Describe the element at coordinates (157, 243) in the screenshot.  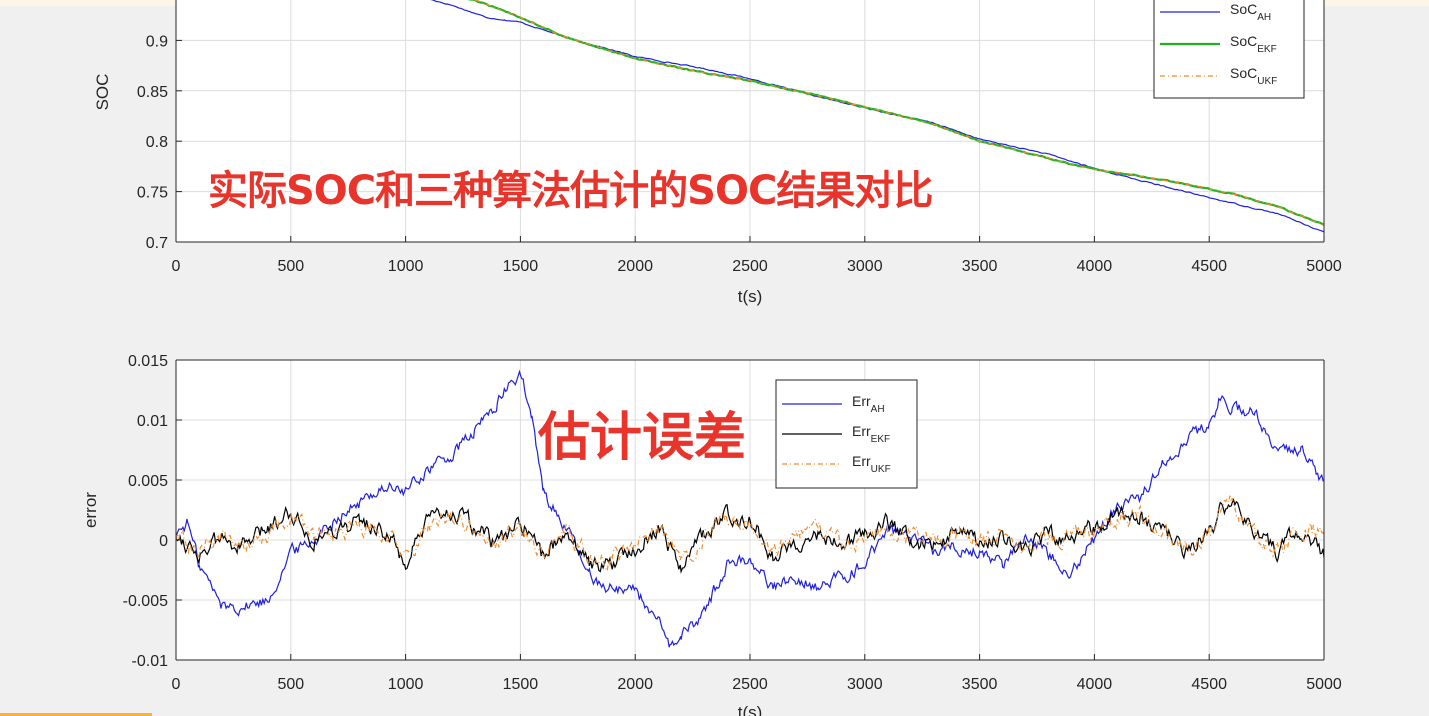
I see `y-tick-label: 0.7` at that location.